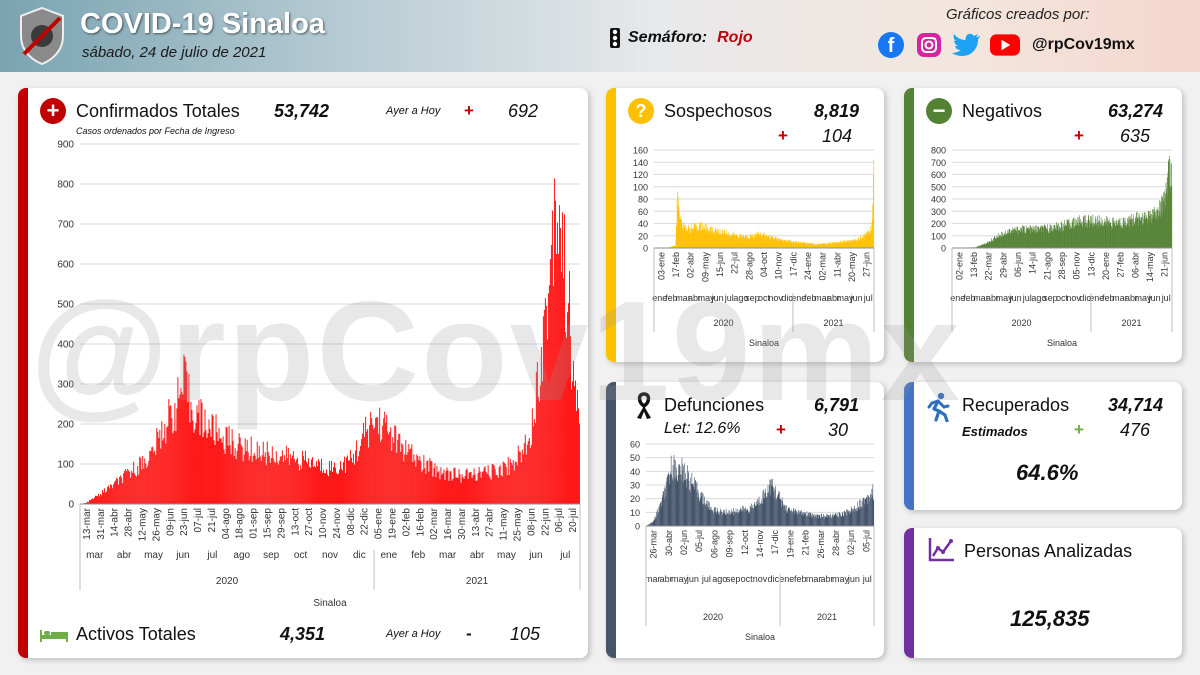  I want to click on twitter-handle: @rpCov19mx, so click(1083, 44).